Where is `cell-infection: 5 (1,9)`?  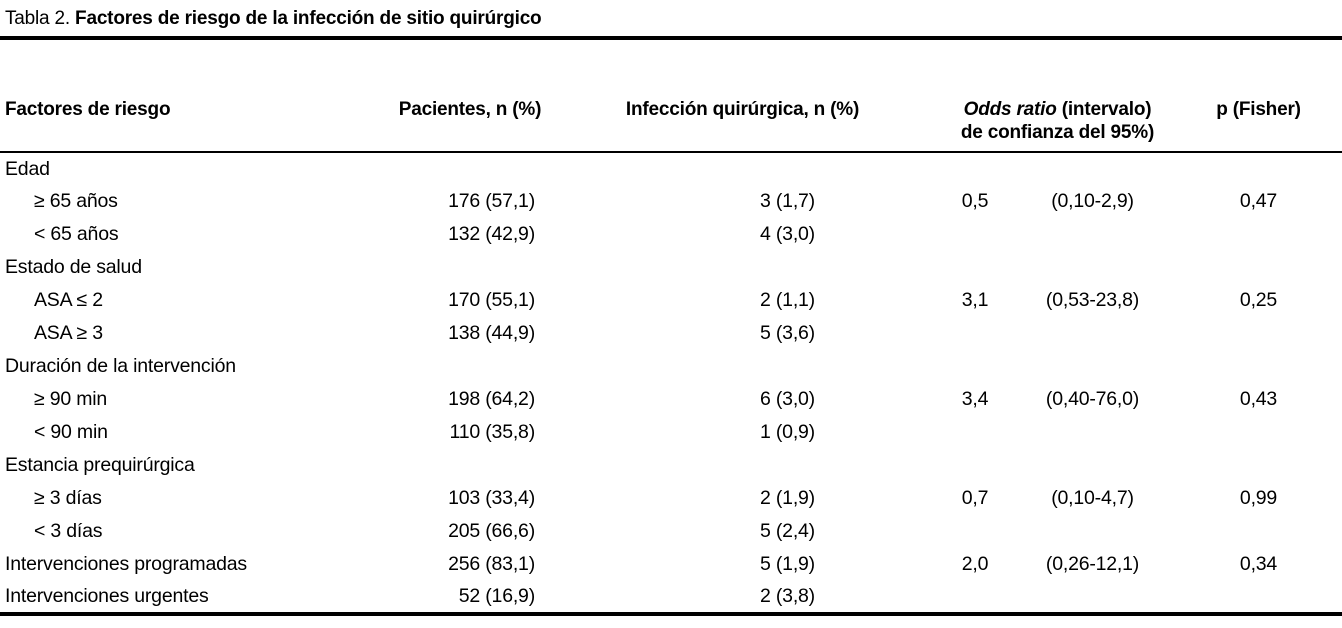 cell-infection: 5 (1,9) is located at coordinates (787, 564).